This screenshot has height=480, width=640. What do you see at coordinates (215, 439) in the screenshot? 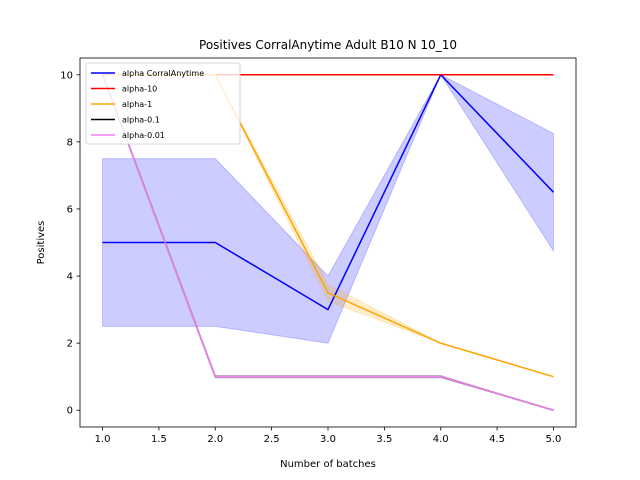
I see `x-tick-label: 2.0` at bounding box center [215, 439].